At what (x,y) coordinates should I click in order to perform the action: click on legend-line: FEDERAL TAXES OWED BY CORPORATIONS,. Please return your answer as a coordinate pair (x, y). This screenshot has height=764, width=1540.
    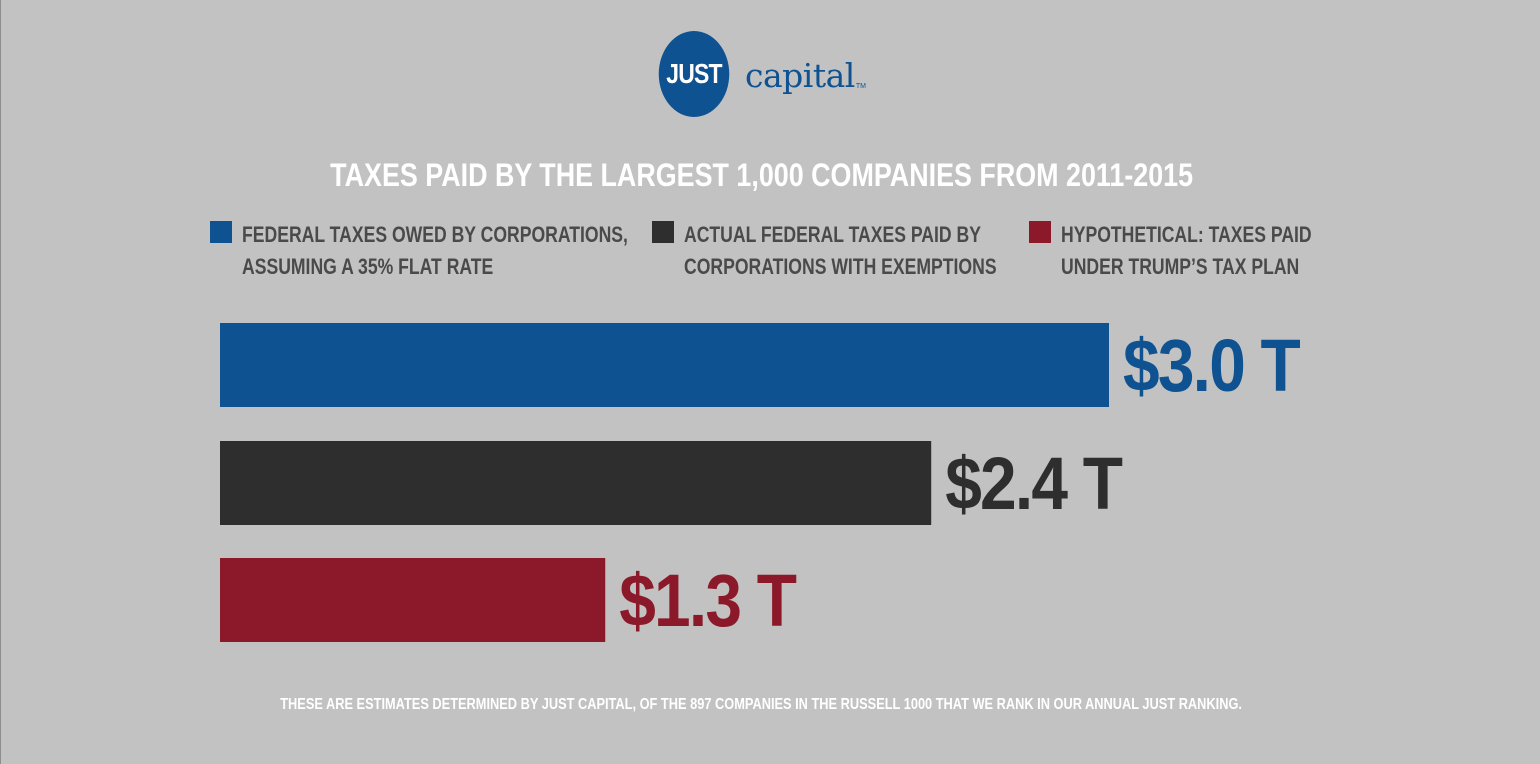
    Looking at the image, I should click on (435, 234).